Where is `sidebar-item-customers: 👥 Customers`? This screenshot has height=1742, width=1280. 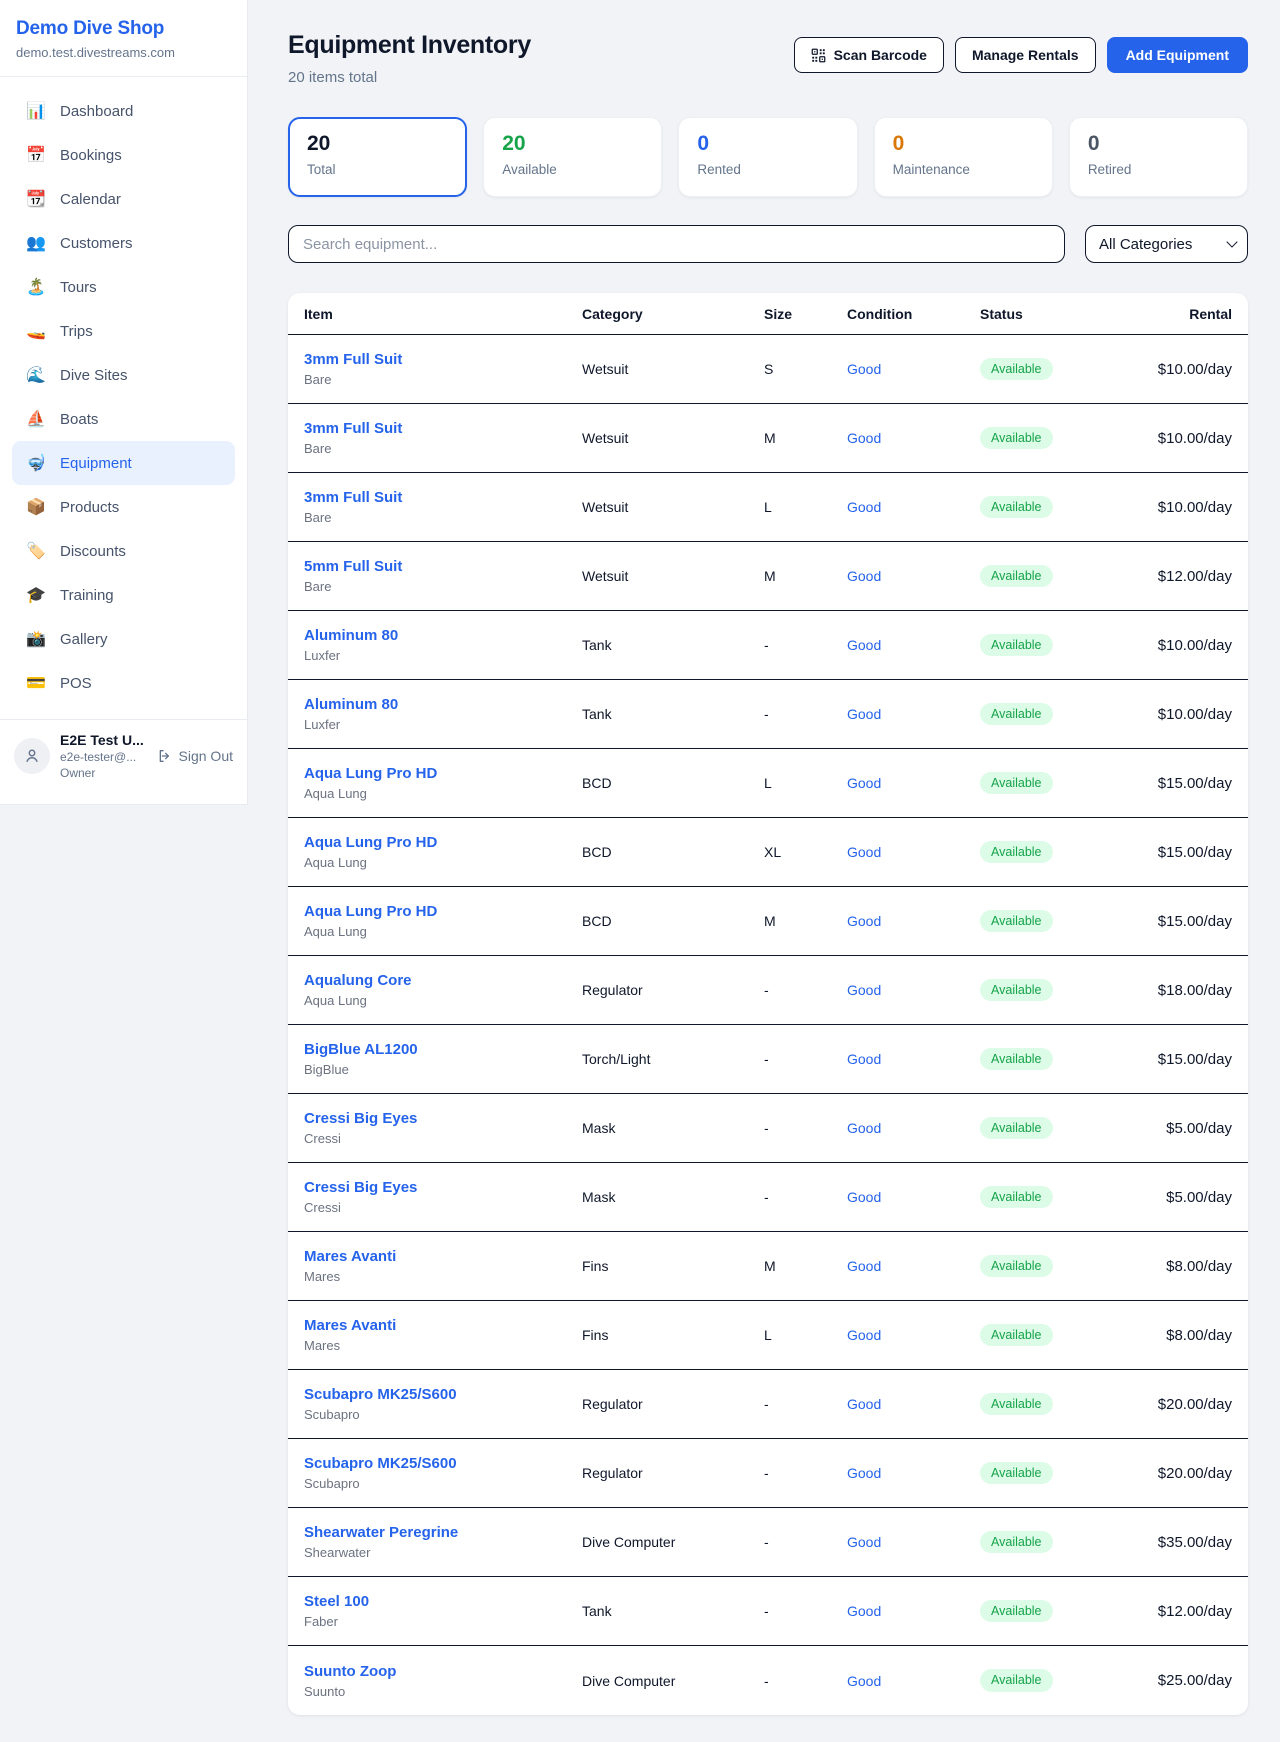 sidebar-item-customers: 👥 Customers is located at coordinates (123, 243).